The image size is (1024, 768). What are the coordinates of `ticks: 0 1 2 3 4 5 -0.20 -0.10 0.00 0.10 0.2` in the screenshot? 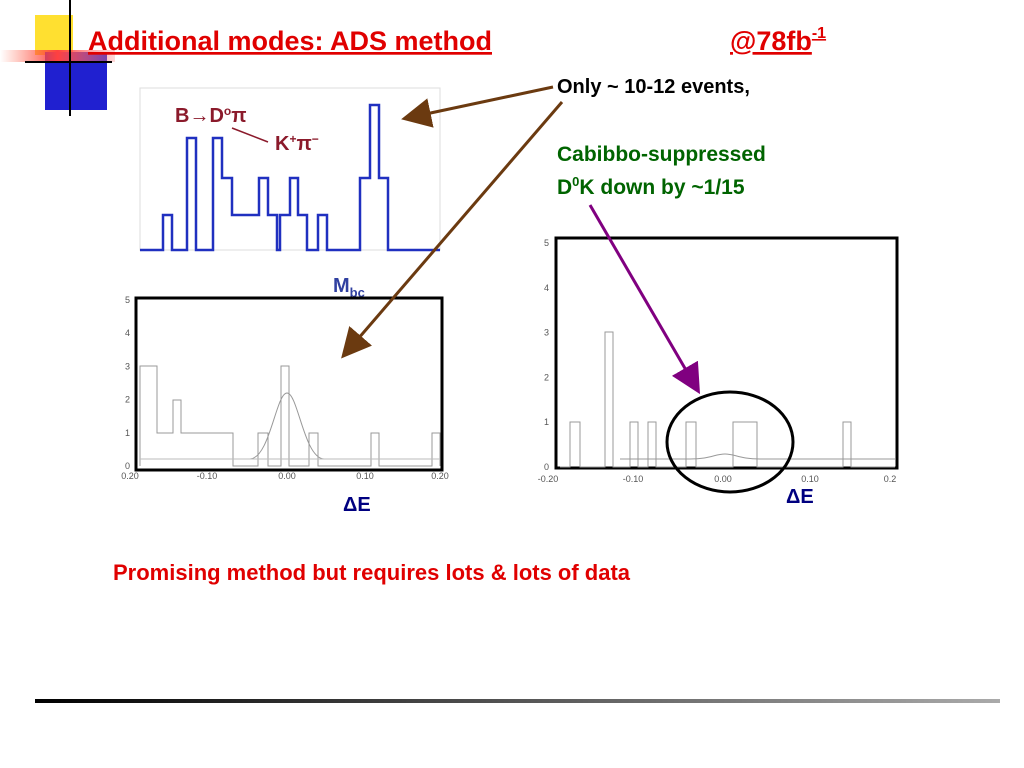 It's located at (717, 361).